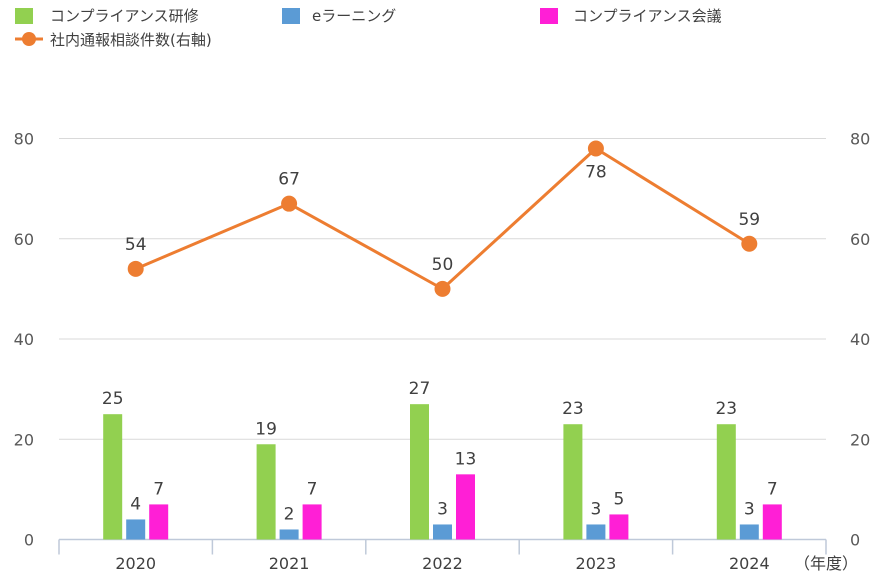  I want to click on left-y-axis: 0 20 40 60 80, so click(24, 340).